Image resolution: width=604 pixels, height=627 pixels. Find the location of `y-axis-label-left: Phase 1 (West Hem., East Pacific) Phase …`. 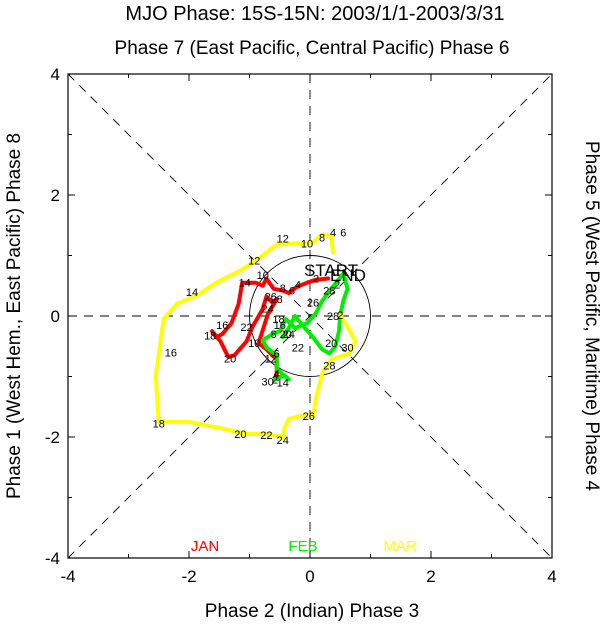

y-axis-label-left: Phase 1 (West Hem., East Pacific) Phase … is located at coordinates (14, 316).